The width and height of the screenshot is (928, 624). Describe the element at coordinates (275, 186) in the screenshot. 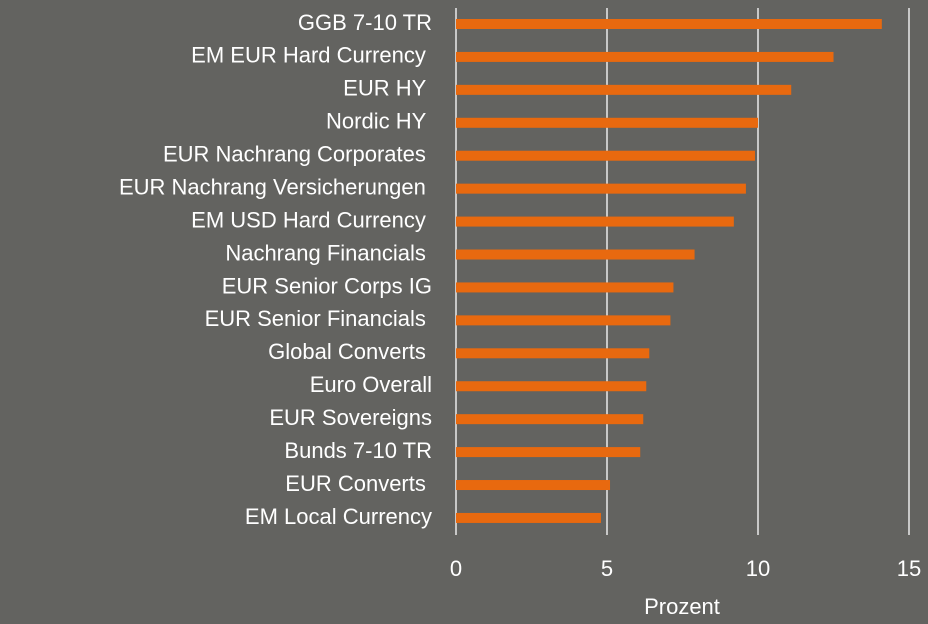

I see `y-tick-label: EUR Nachrang Versicherungen` at that location.